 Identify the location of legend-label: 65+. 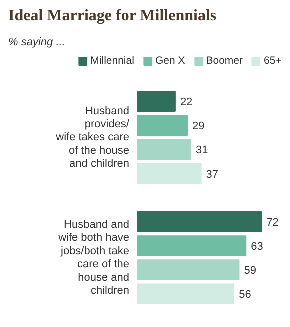
(273, 61).